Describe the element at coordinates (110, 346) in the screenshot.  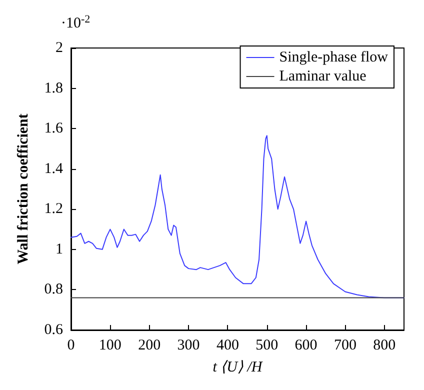
I see `x-tick-label: 100` at that location.